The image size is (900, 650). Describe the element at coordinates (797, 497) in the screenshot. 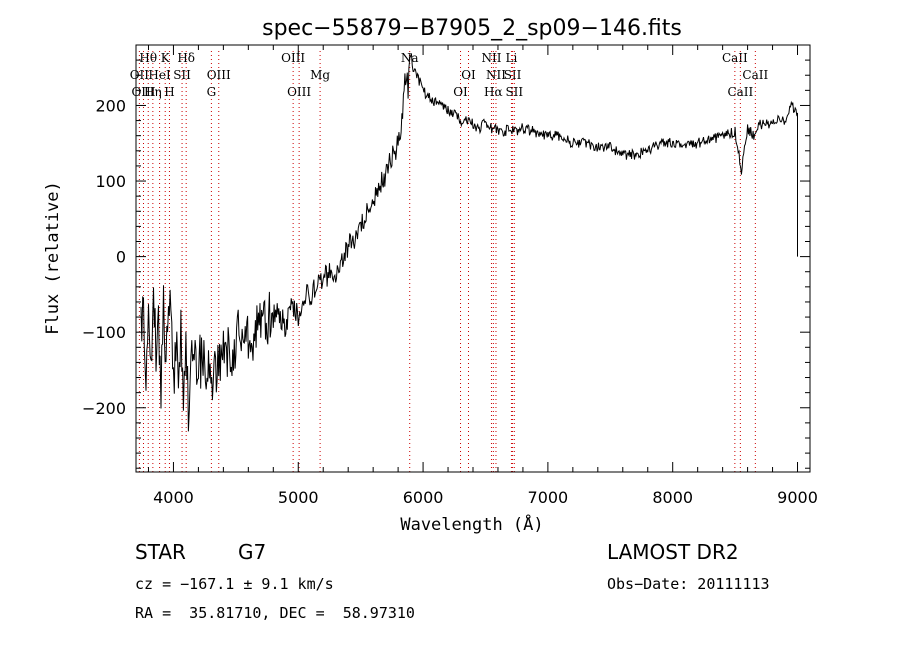

I see `x-tick-label: 9000` at that location.